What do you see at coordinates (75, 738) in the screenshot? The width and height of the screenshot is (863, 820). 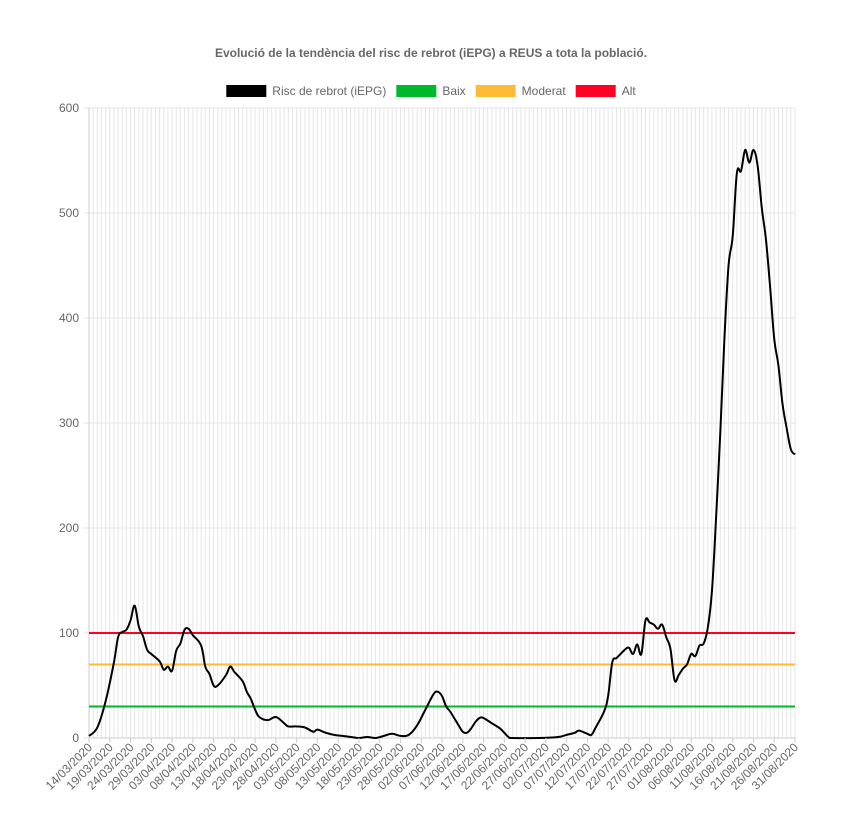 I see `y-tick-label: 0` at bounding box center [75, 738].